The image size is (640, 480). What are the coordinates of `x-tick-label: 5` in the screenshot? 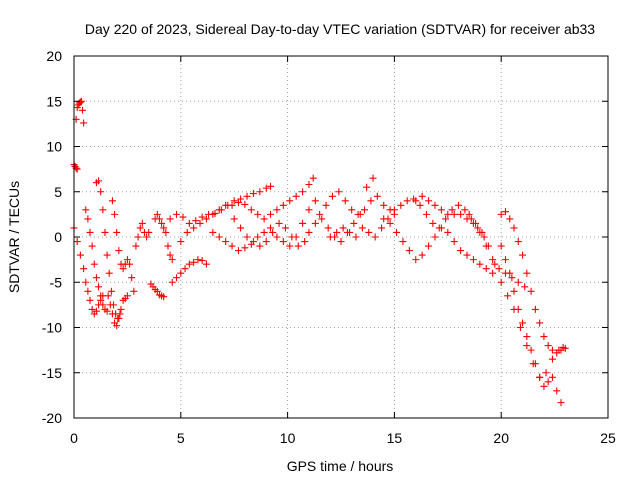 It's located at (181, 438).